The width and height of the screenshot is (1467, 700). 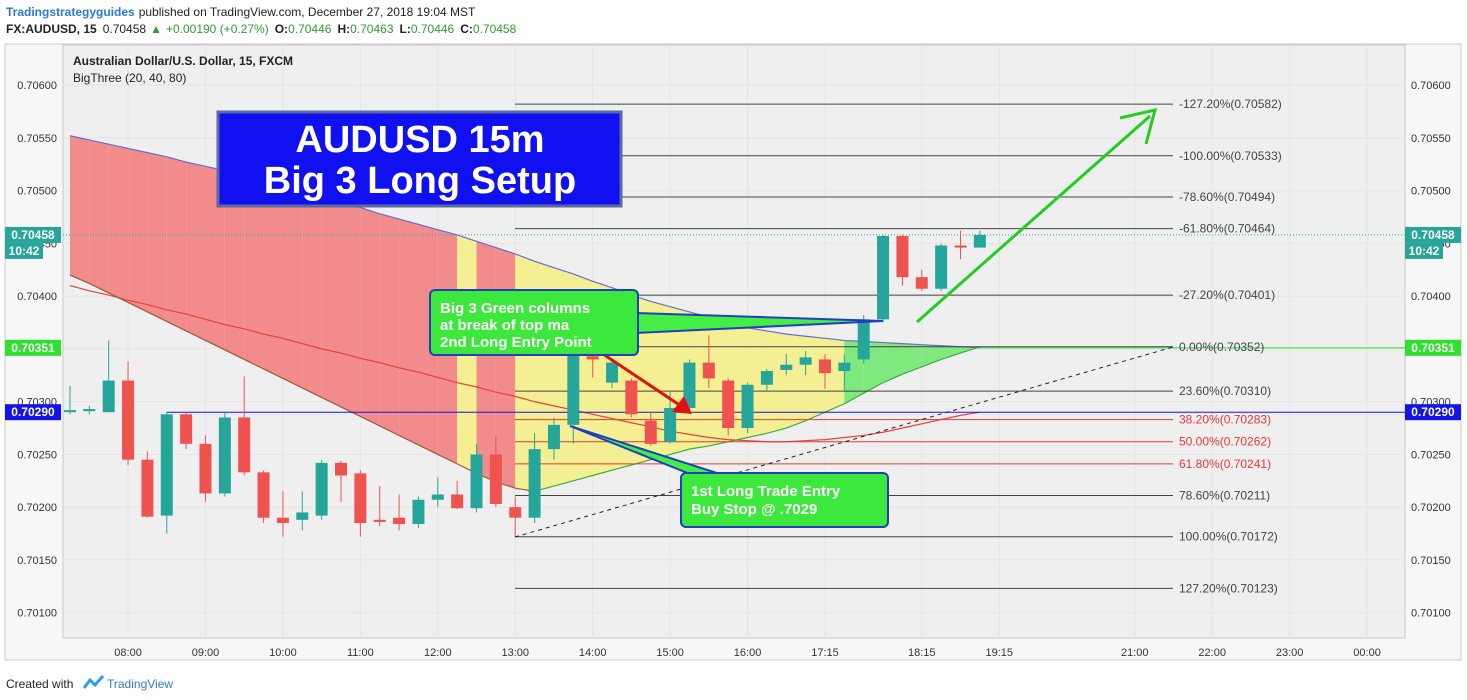 What do you see at coordinates (670, 653) in the screenshot?
I see `x-tick-label: 15:00` at bounding box center [670, 653].